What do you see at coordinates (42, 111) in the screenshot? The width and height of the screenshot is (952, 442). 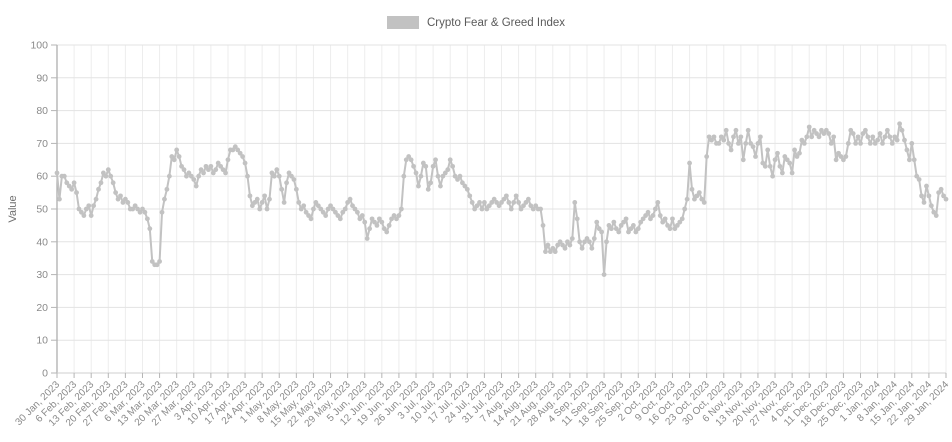 I see `y-tick-label: 80` at bounding box center [42, 111].